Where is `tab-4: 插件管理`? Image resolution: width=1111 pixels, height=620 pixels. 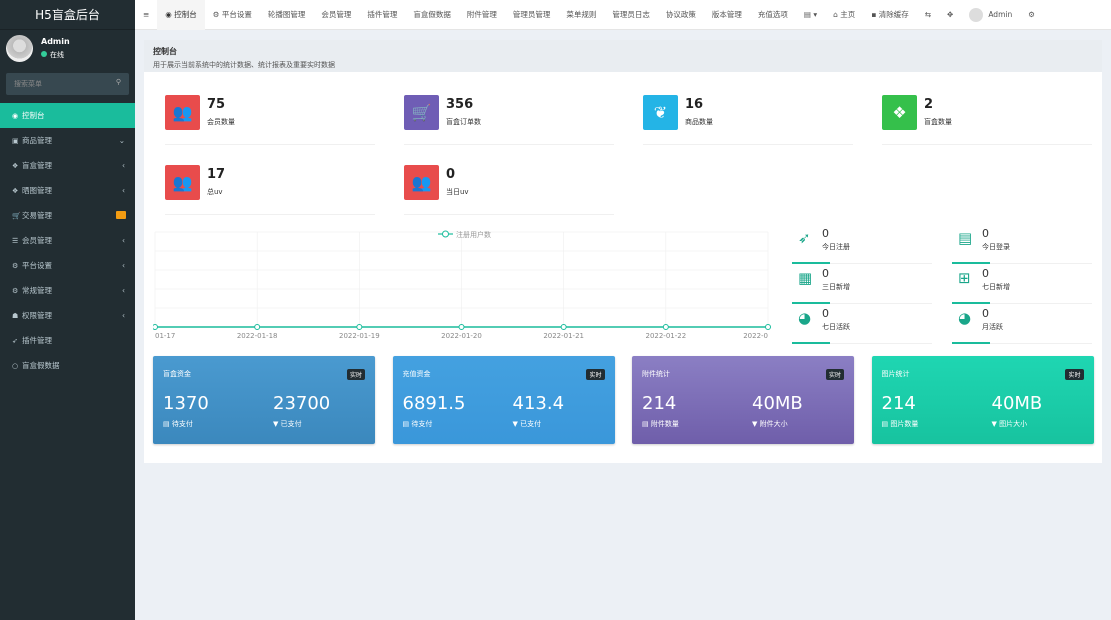 tab-4: 插件管理 is located at coordinates (382, 15).